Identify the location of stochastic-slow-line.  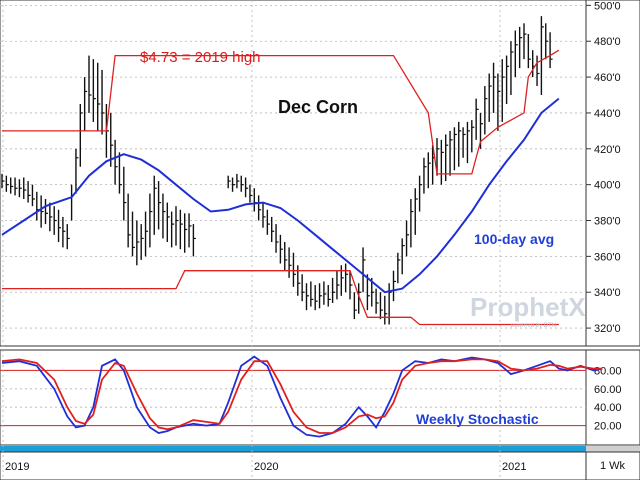
(302, 396).